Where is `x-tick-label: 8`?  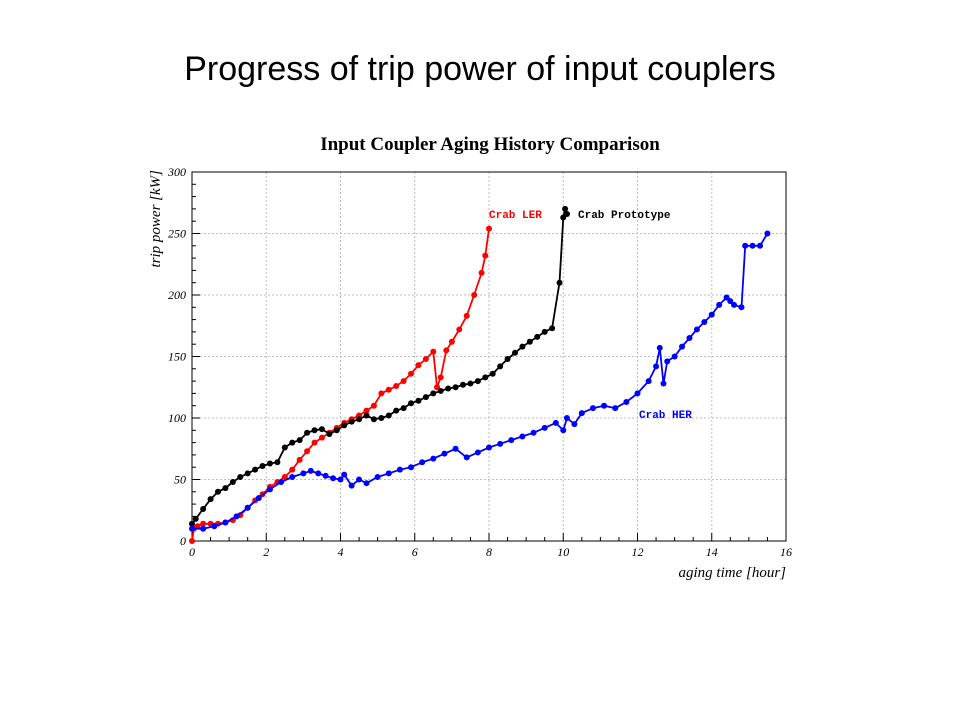
x-tick-label: 8 is located at coordinates (489, 552).